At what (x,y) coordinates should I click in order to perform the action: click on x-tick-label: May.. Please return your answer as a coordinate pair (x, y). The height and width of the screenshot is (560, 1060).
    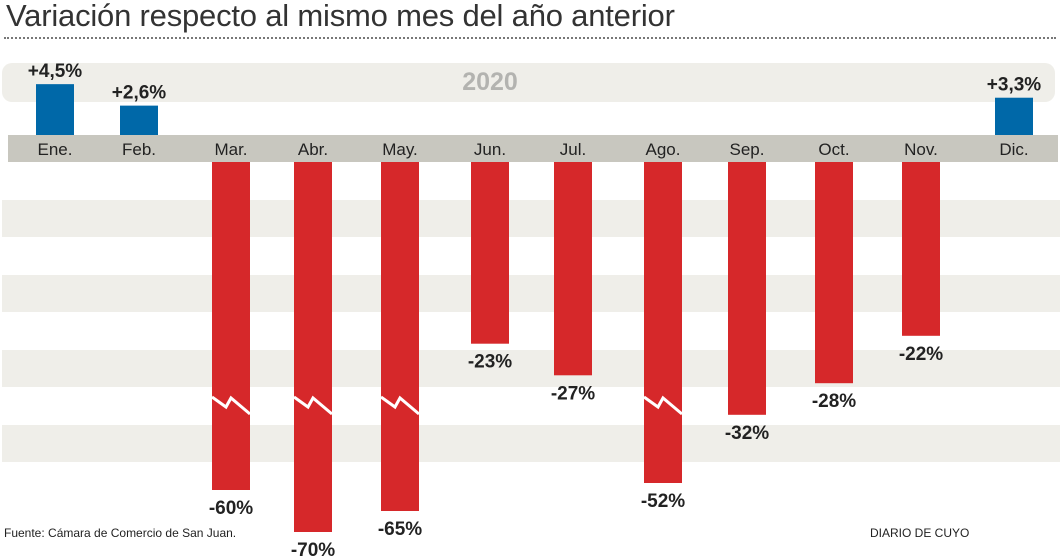
    Looking at the image, I should click on (400, 149).